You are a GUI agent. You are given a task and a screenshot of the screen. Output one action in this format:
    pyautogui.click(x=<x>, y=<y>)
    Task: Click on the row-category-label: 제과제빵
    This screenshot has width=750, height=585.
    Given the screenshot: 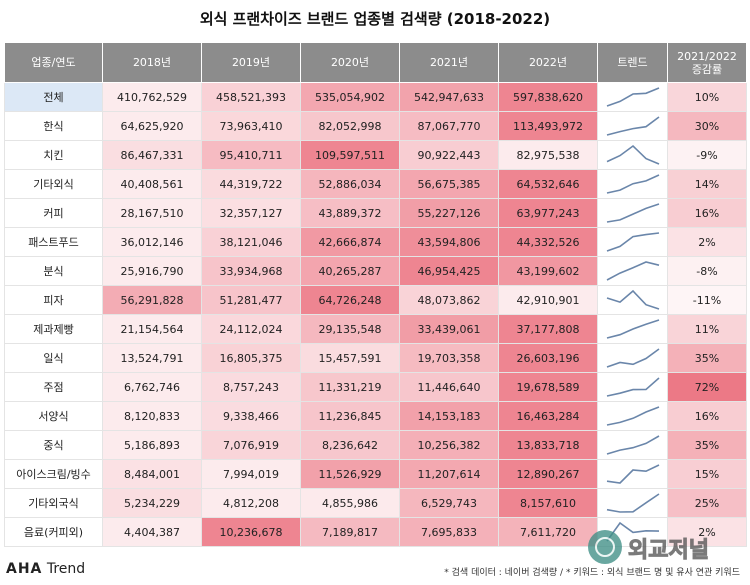 What is the action you would take?
    pyautogui.click(x=53, y=329)
    